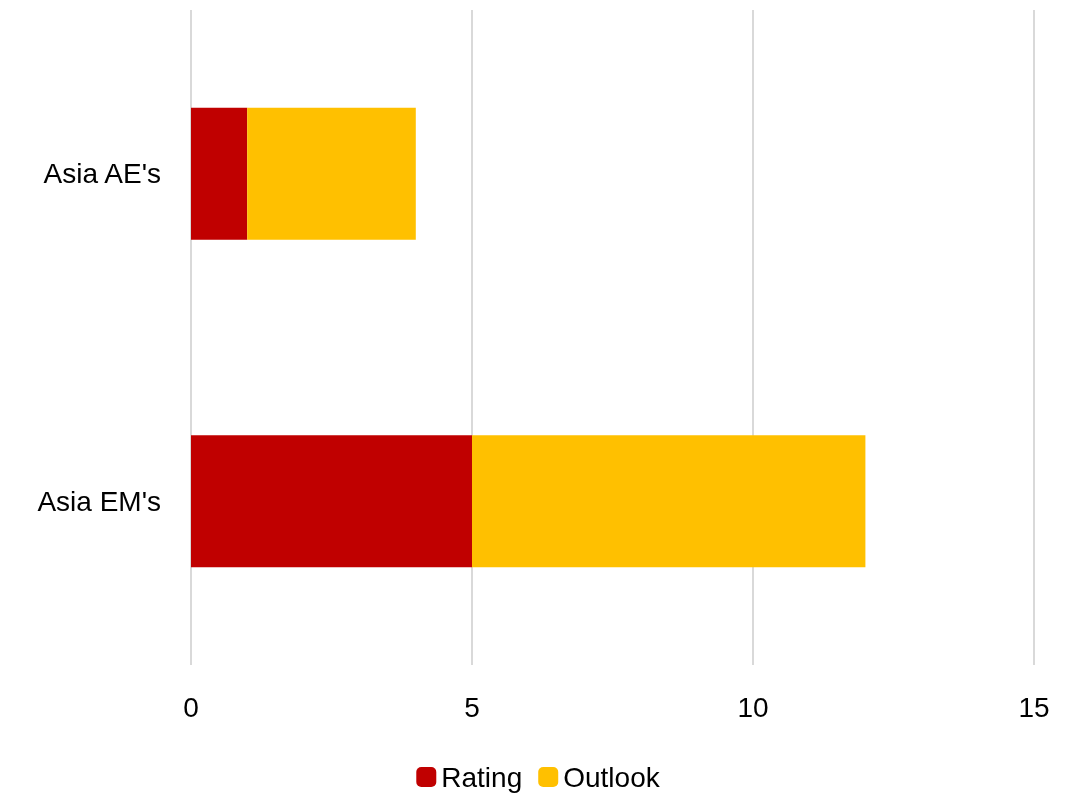  What do you see at coordinates (482, 777) in the screenshot?
I see `legend-label: Rating` at bounding box center [482, 777].